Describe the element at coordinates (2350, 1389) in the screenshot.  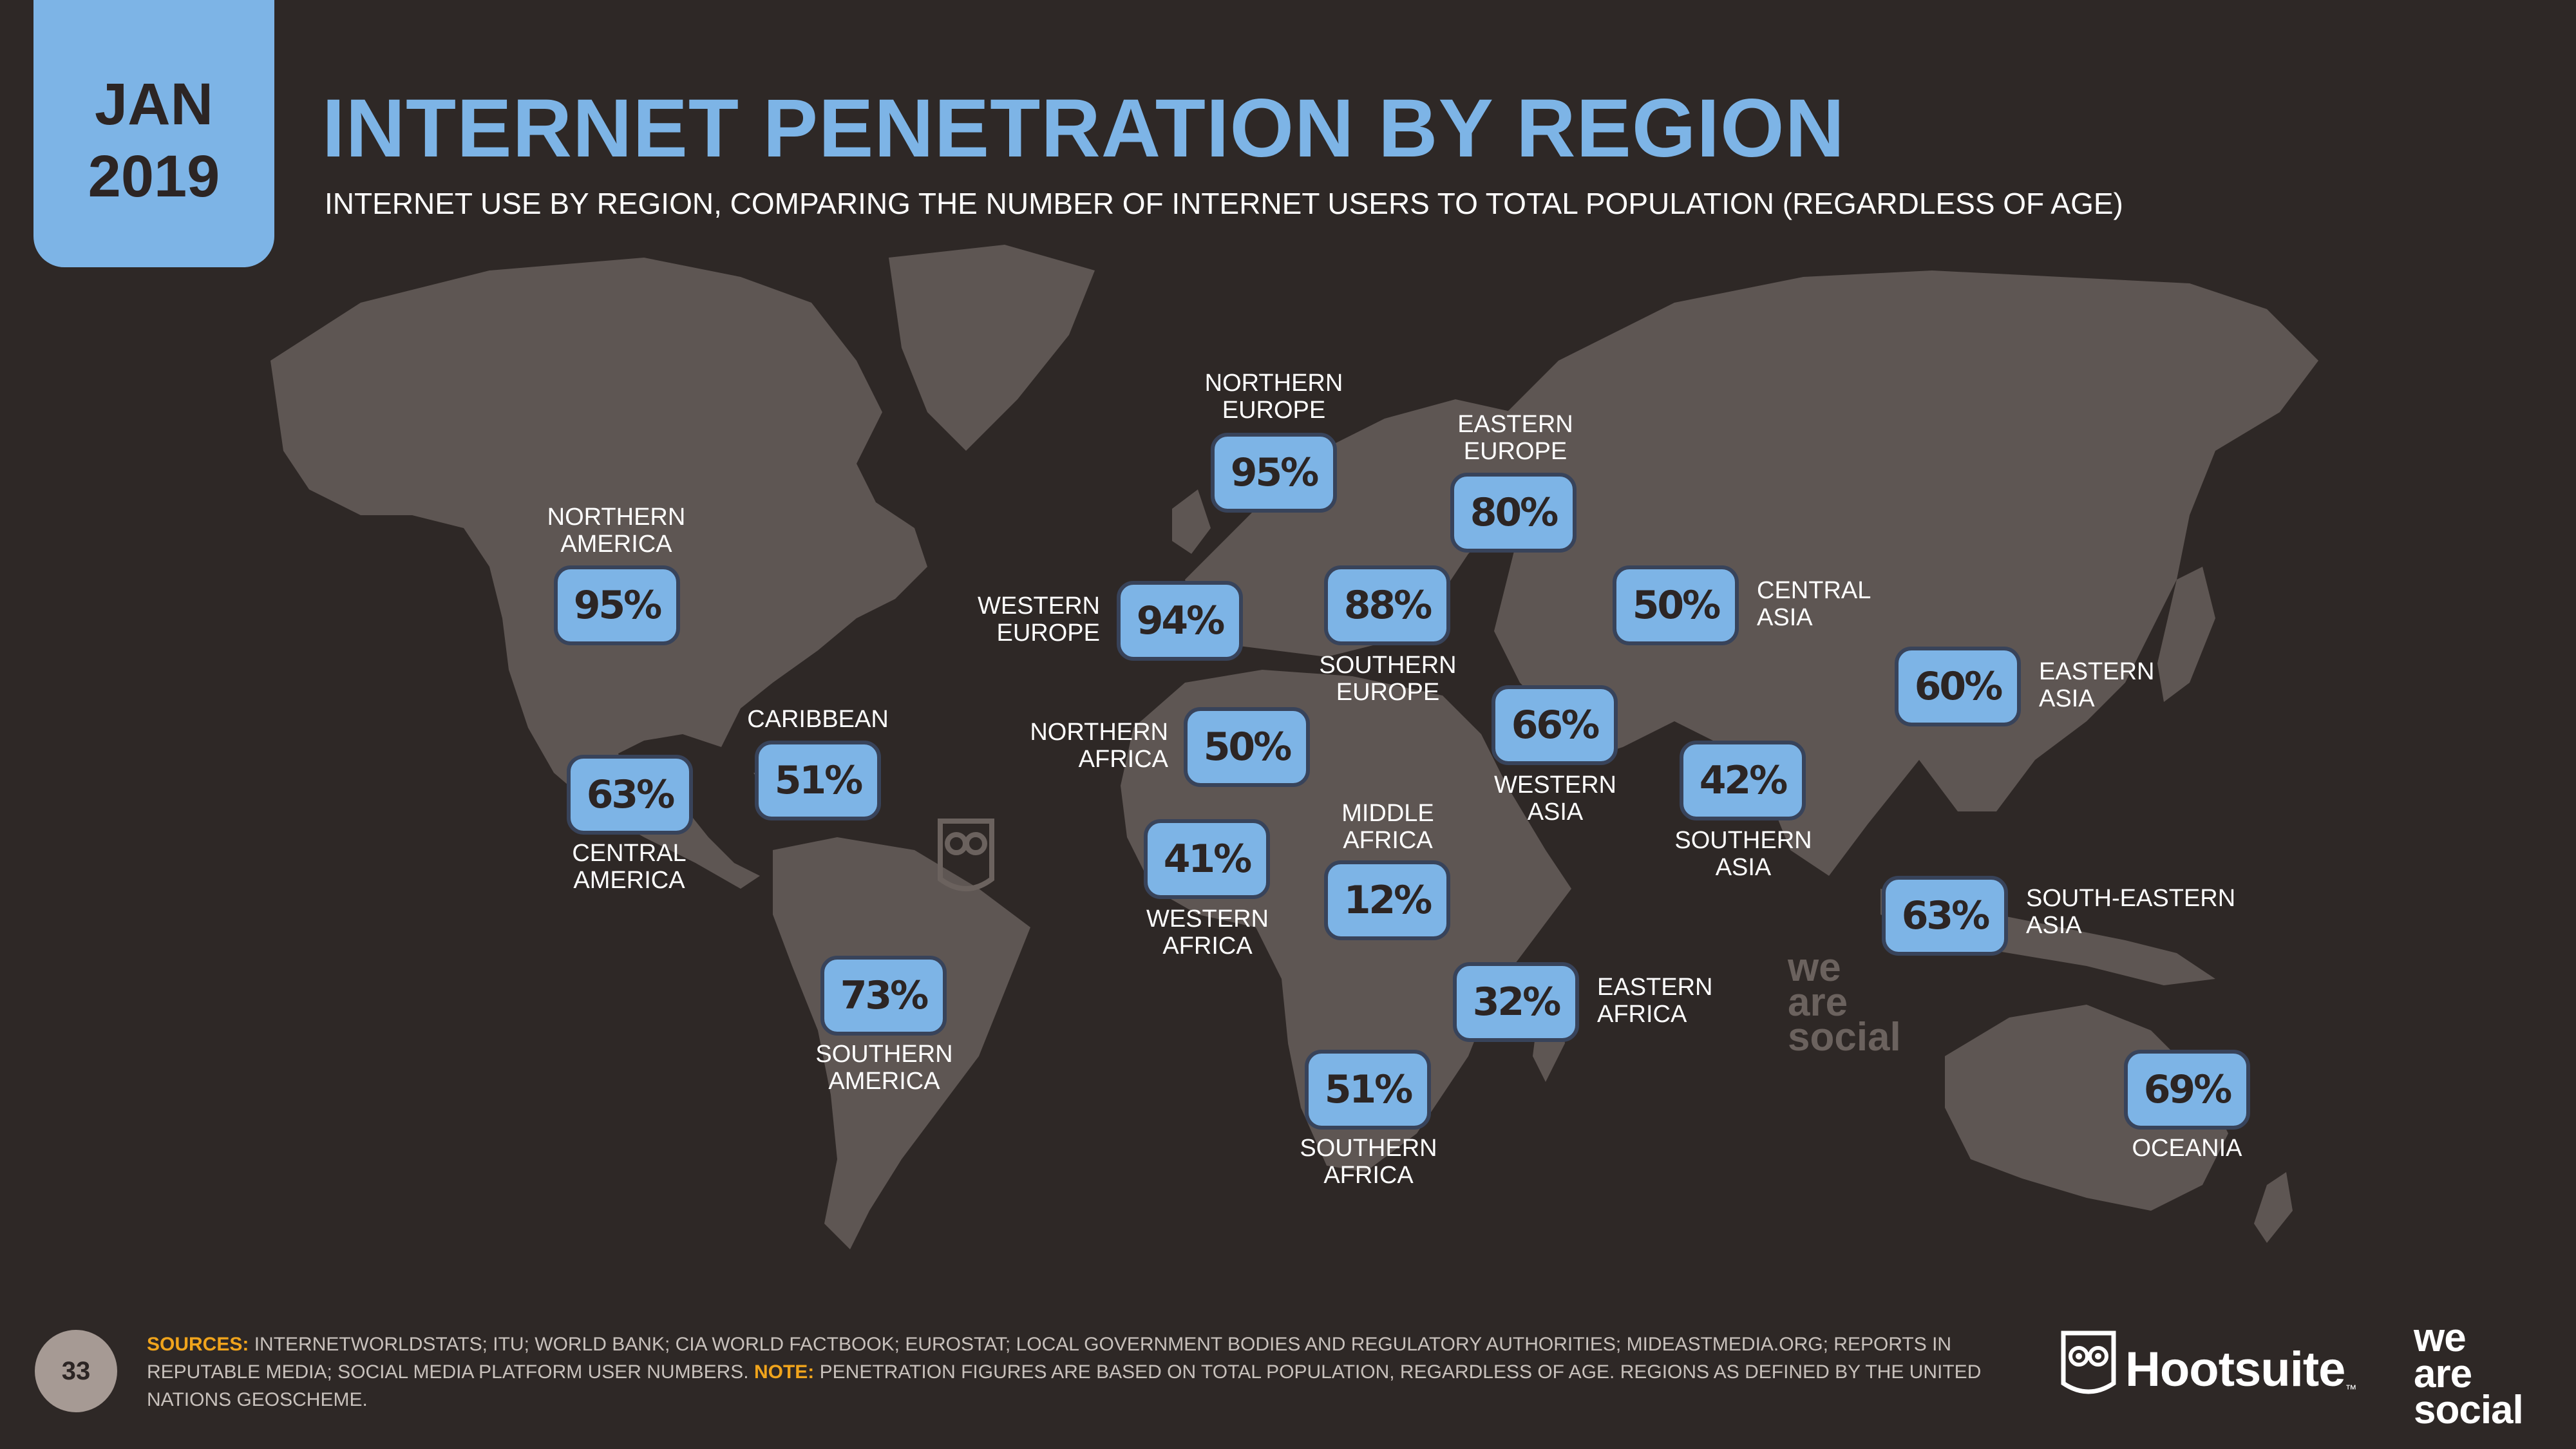
I see `trademark-symbol: ™` at that location.